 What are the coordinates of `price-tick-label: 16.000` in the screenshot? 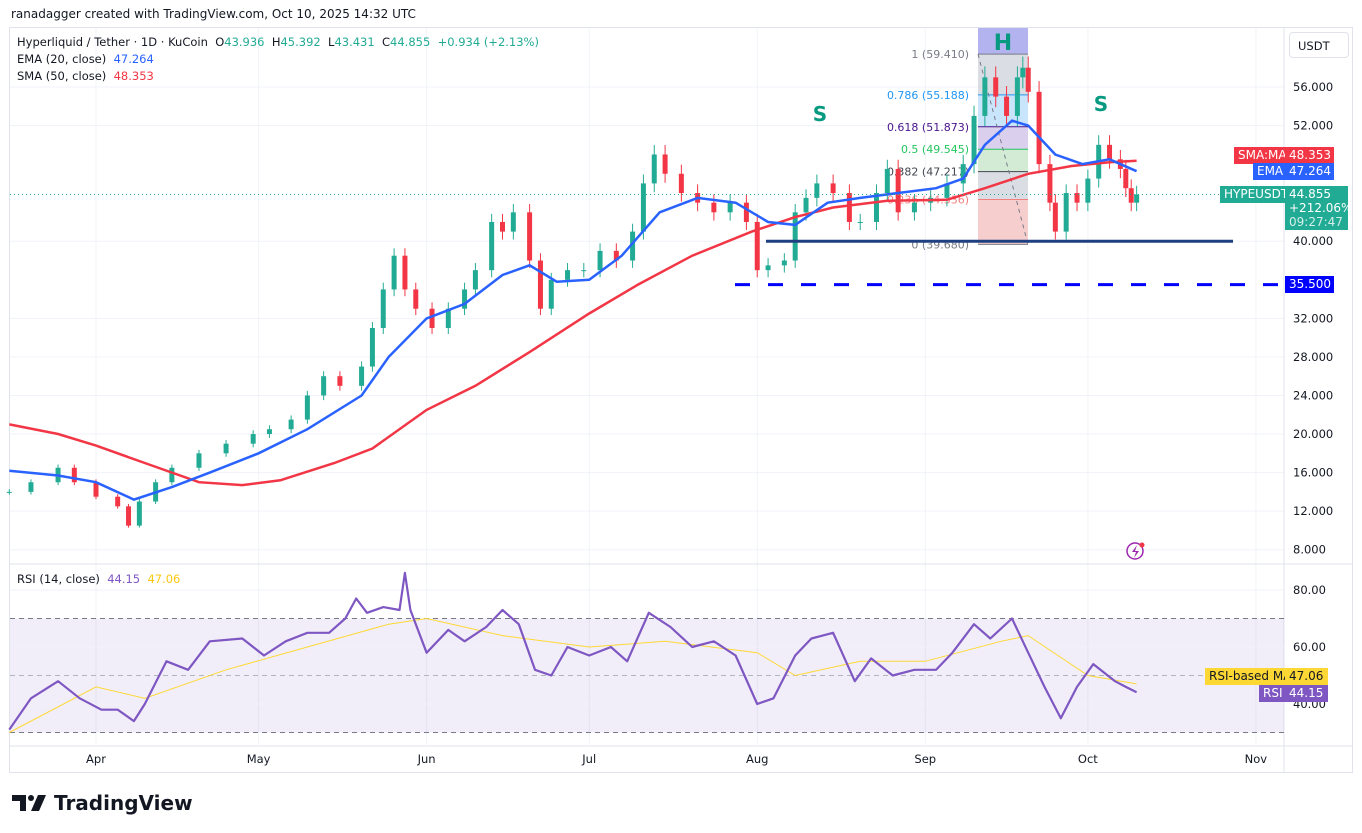 It's located at (1313, 473).